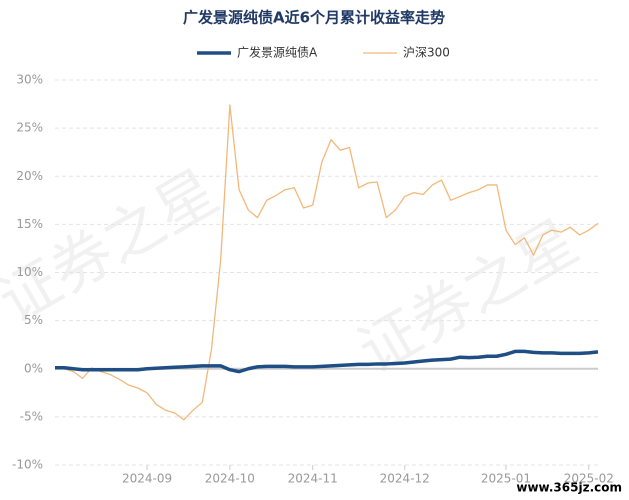 Image resolution: width=629 pixels, height=500 pixels. What do you see at coordinates (426, 53) in the screenshot?
I see `legend-label: 沪深300` at bounding box center [426, 53].